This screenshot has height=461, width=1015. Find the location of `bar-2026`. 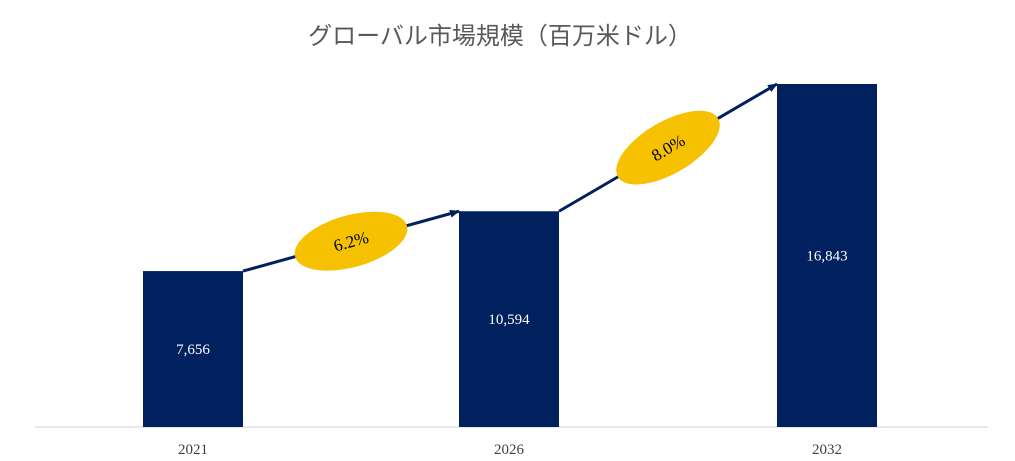

bar-2026 is located at coordinates (509, 319).